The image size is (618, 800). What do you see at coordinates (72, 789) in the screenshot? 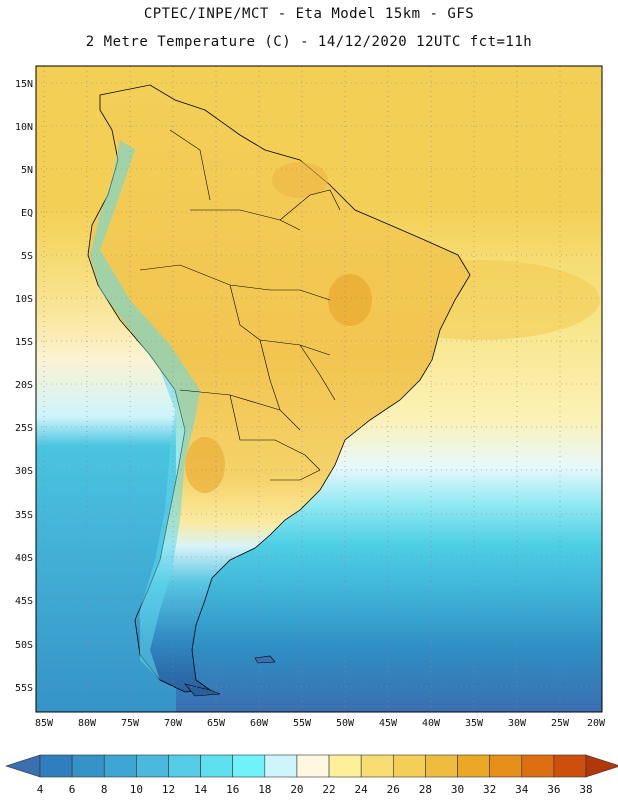
I see `colorbar-label: 6` at bounding box center [72, 789].